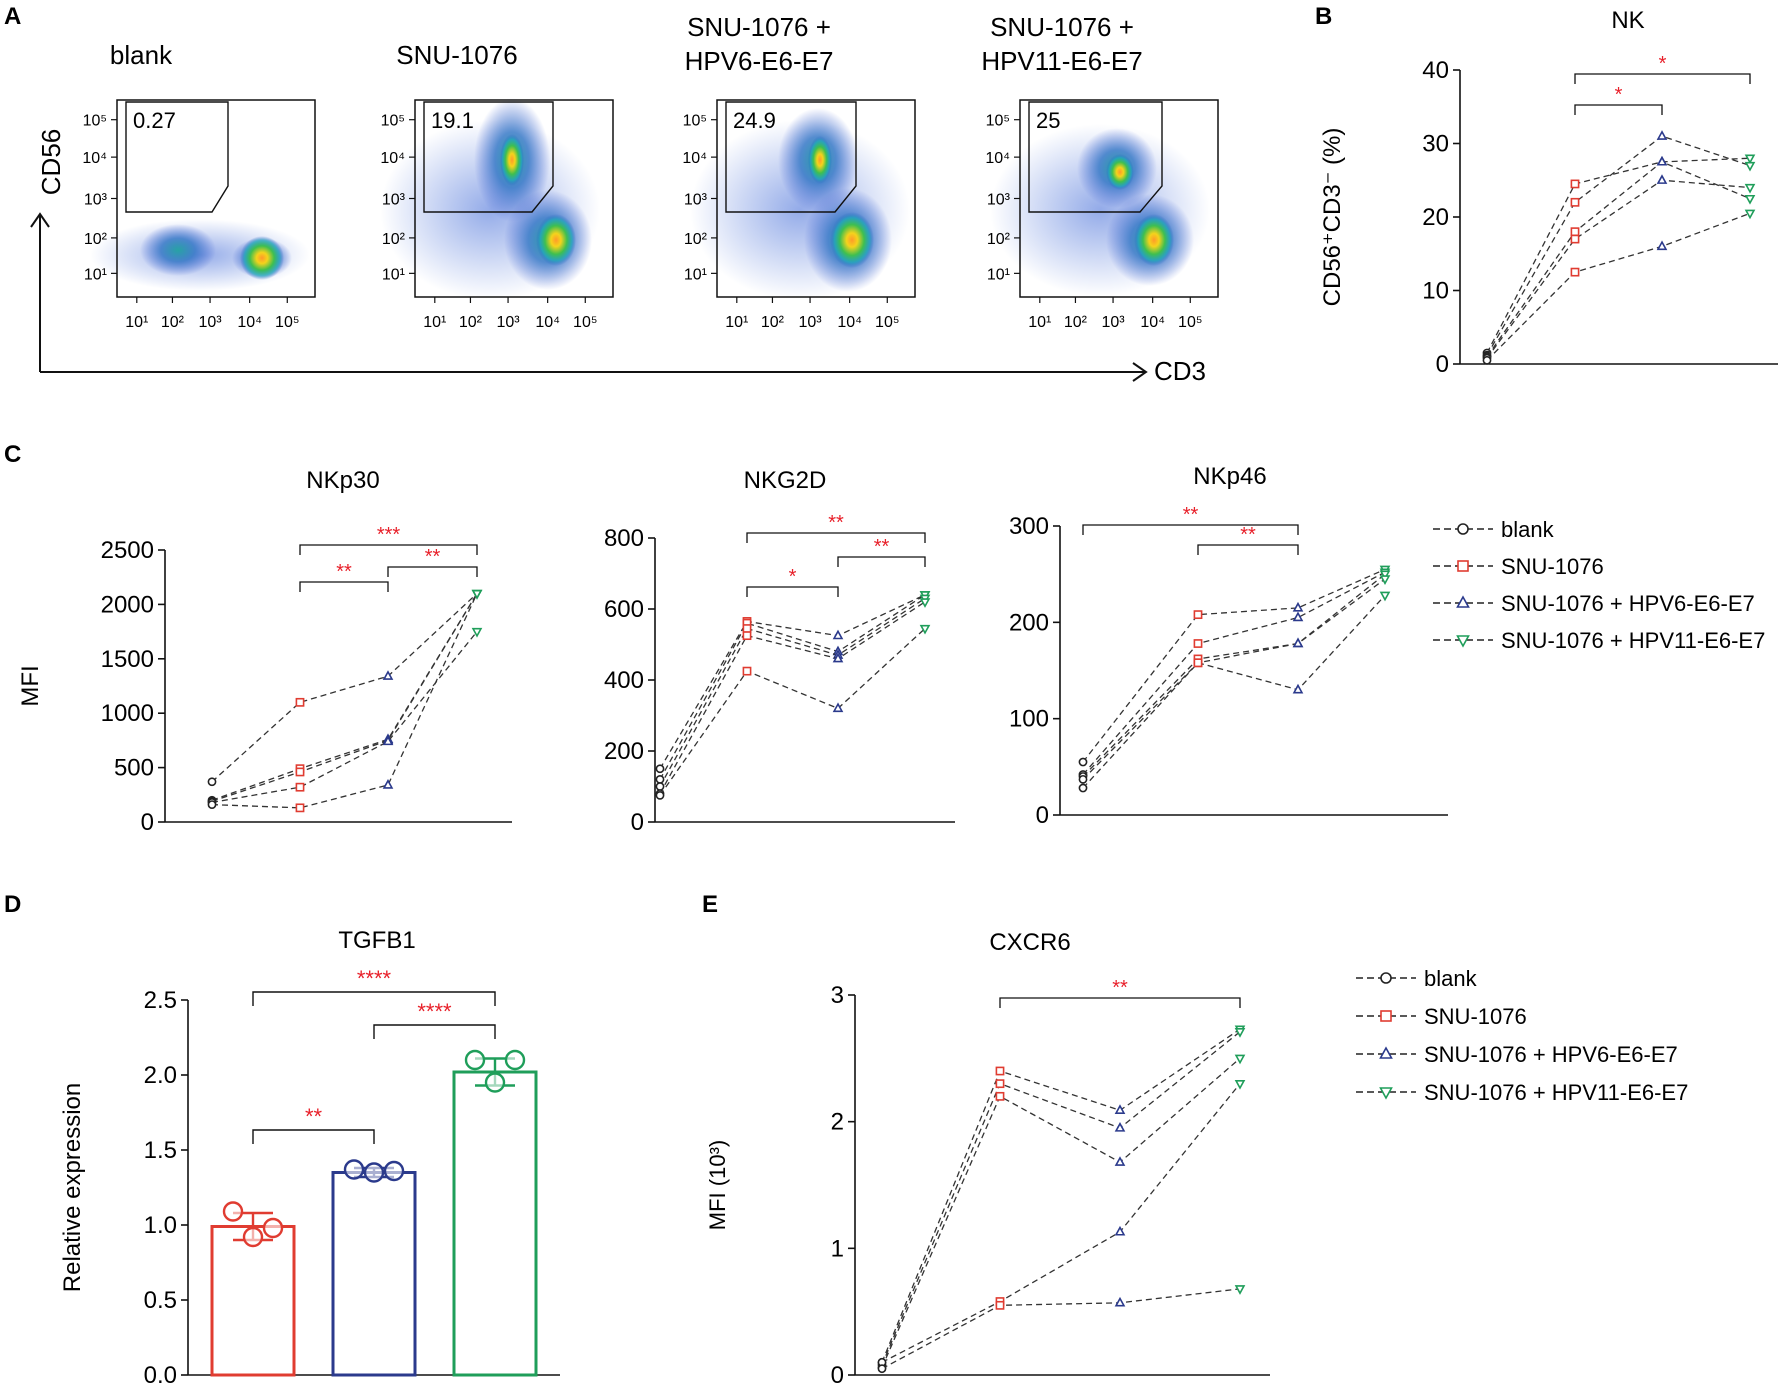  What do you see at coordinates (1062, 27) in the screenshot?
I see `flow-plot-title: SNU-1076 +` at bounding box center [1062, 27].